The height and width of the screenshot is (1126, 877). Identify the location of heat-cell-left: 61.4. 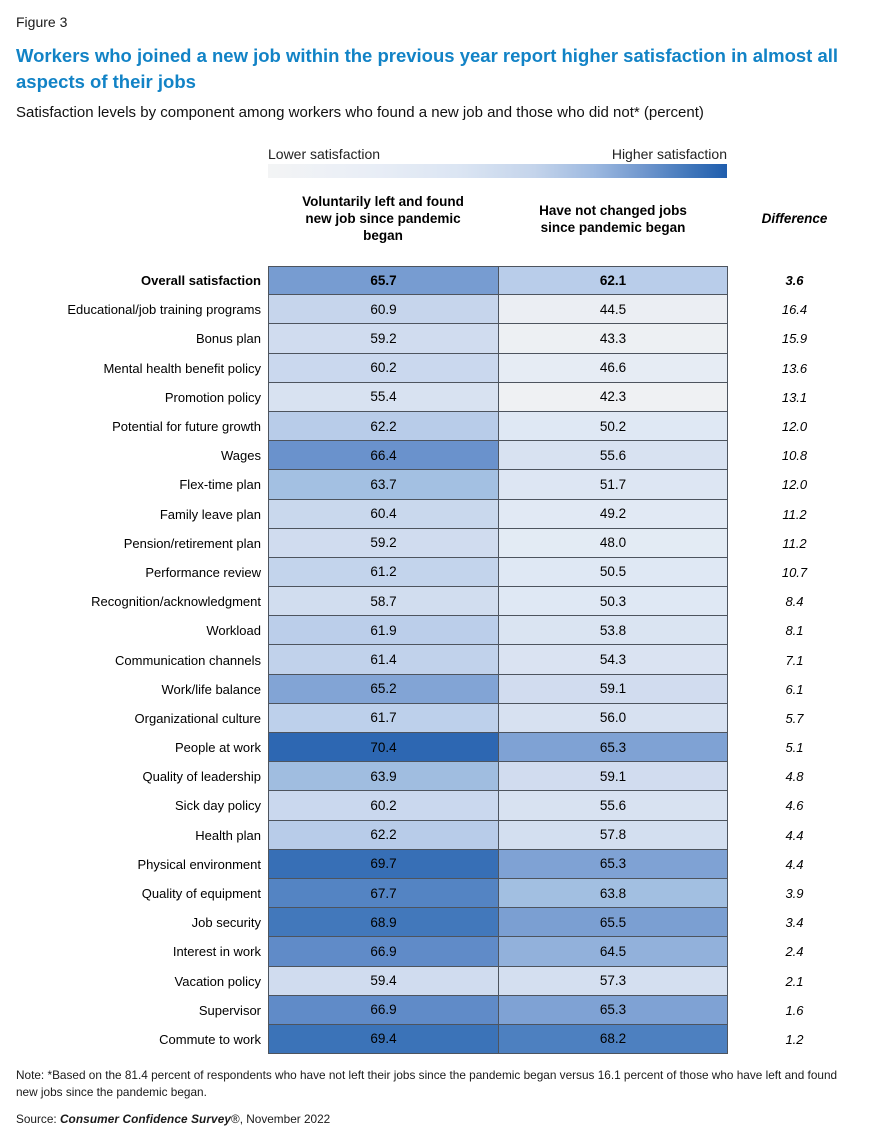
(383, 660).